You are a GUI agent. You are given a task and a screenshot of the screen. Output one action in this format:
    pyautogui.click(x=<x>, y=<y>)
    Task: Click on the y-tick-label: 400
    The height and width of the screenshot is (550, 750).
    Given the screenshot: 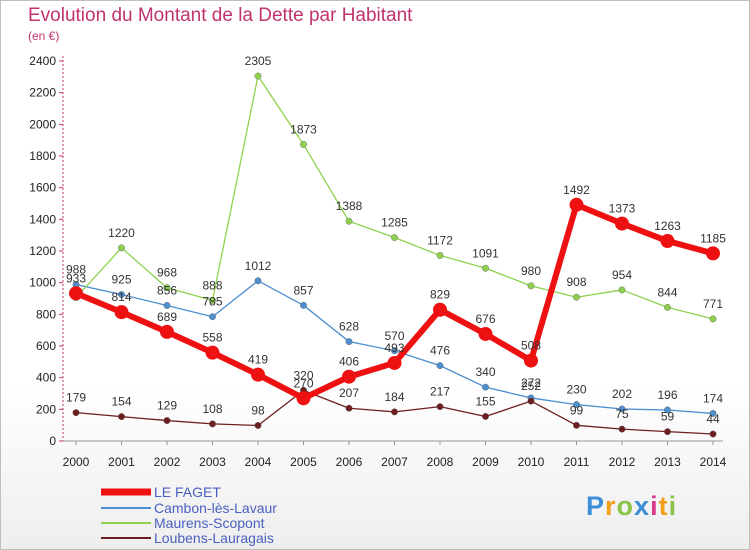 What is the action you would take?
    pyautogui.click(x=46, y=378)
    